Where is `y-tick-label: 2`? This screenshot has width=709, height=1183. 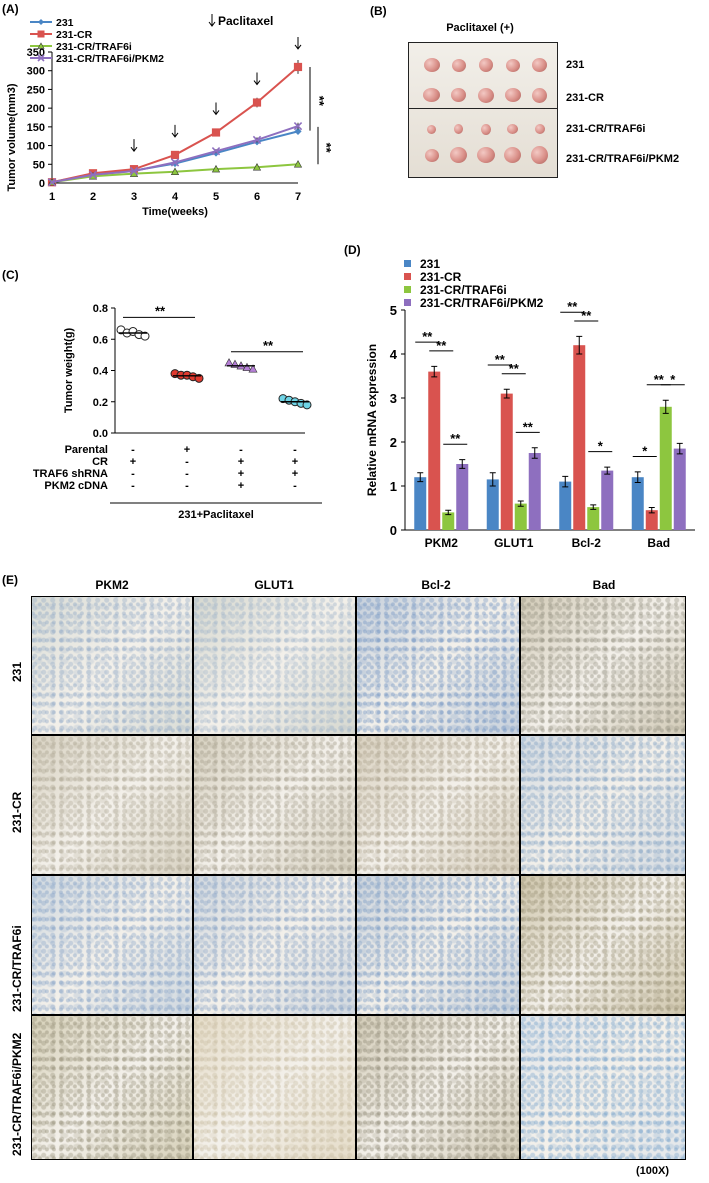
y-tick-label: 2 is located at coordinates (393, 442).